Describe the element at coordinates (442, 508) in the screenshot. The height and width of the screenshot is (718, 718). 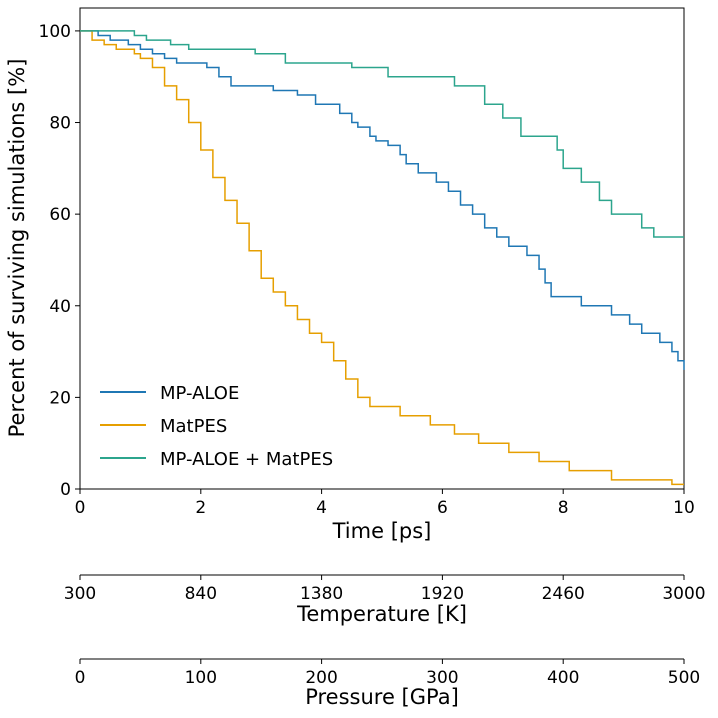
I see `x-tick-label: 6` at that location.